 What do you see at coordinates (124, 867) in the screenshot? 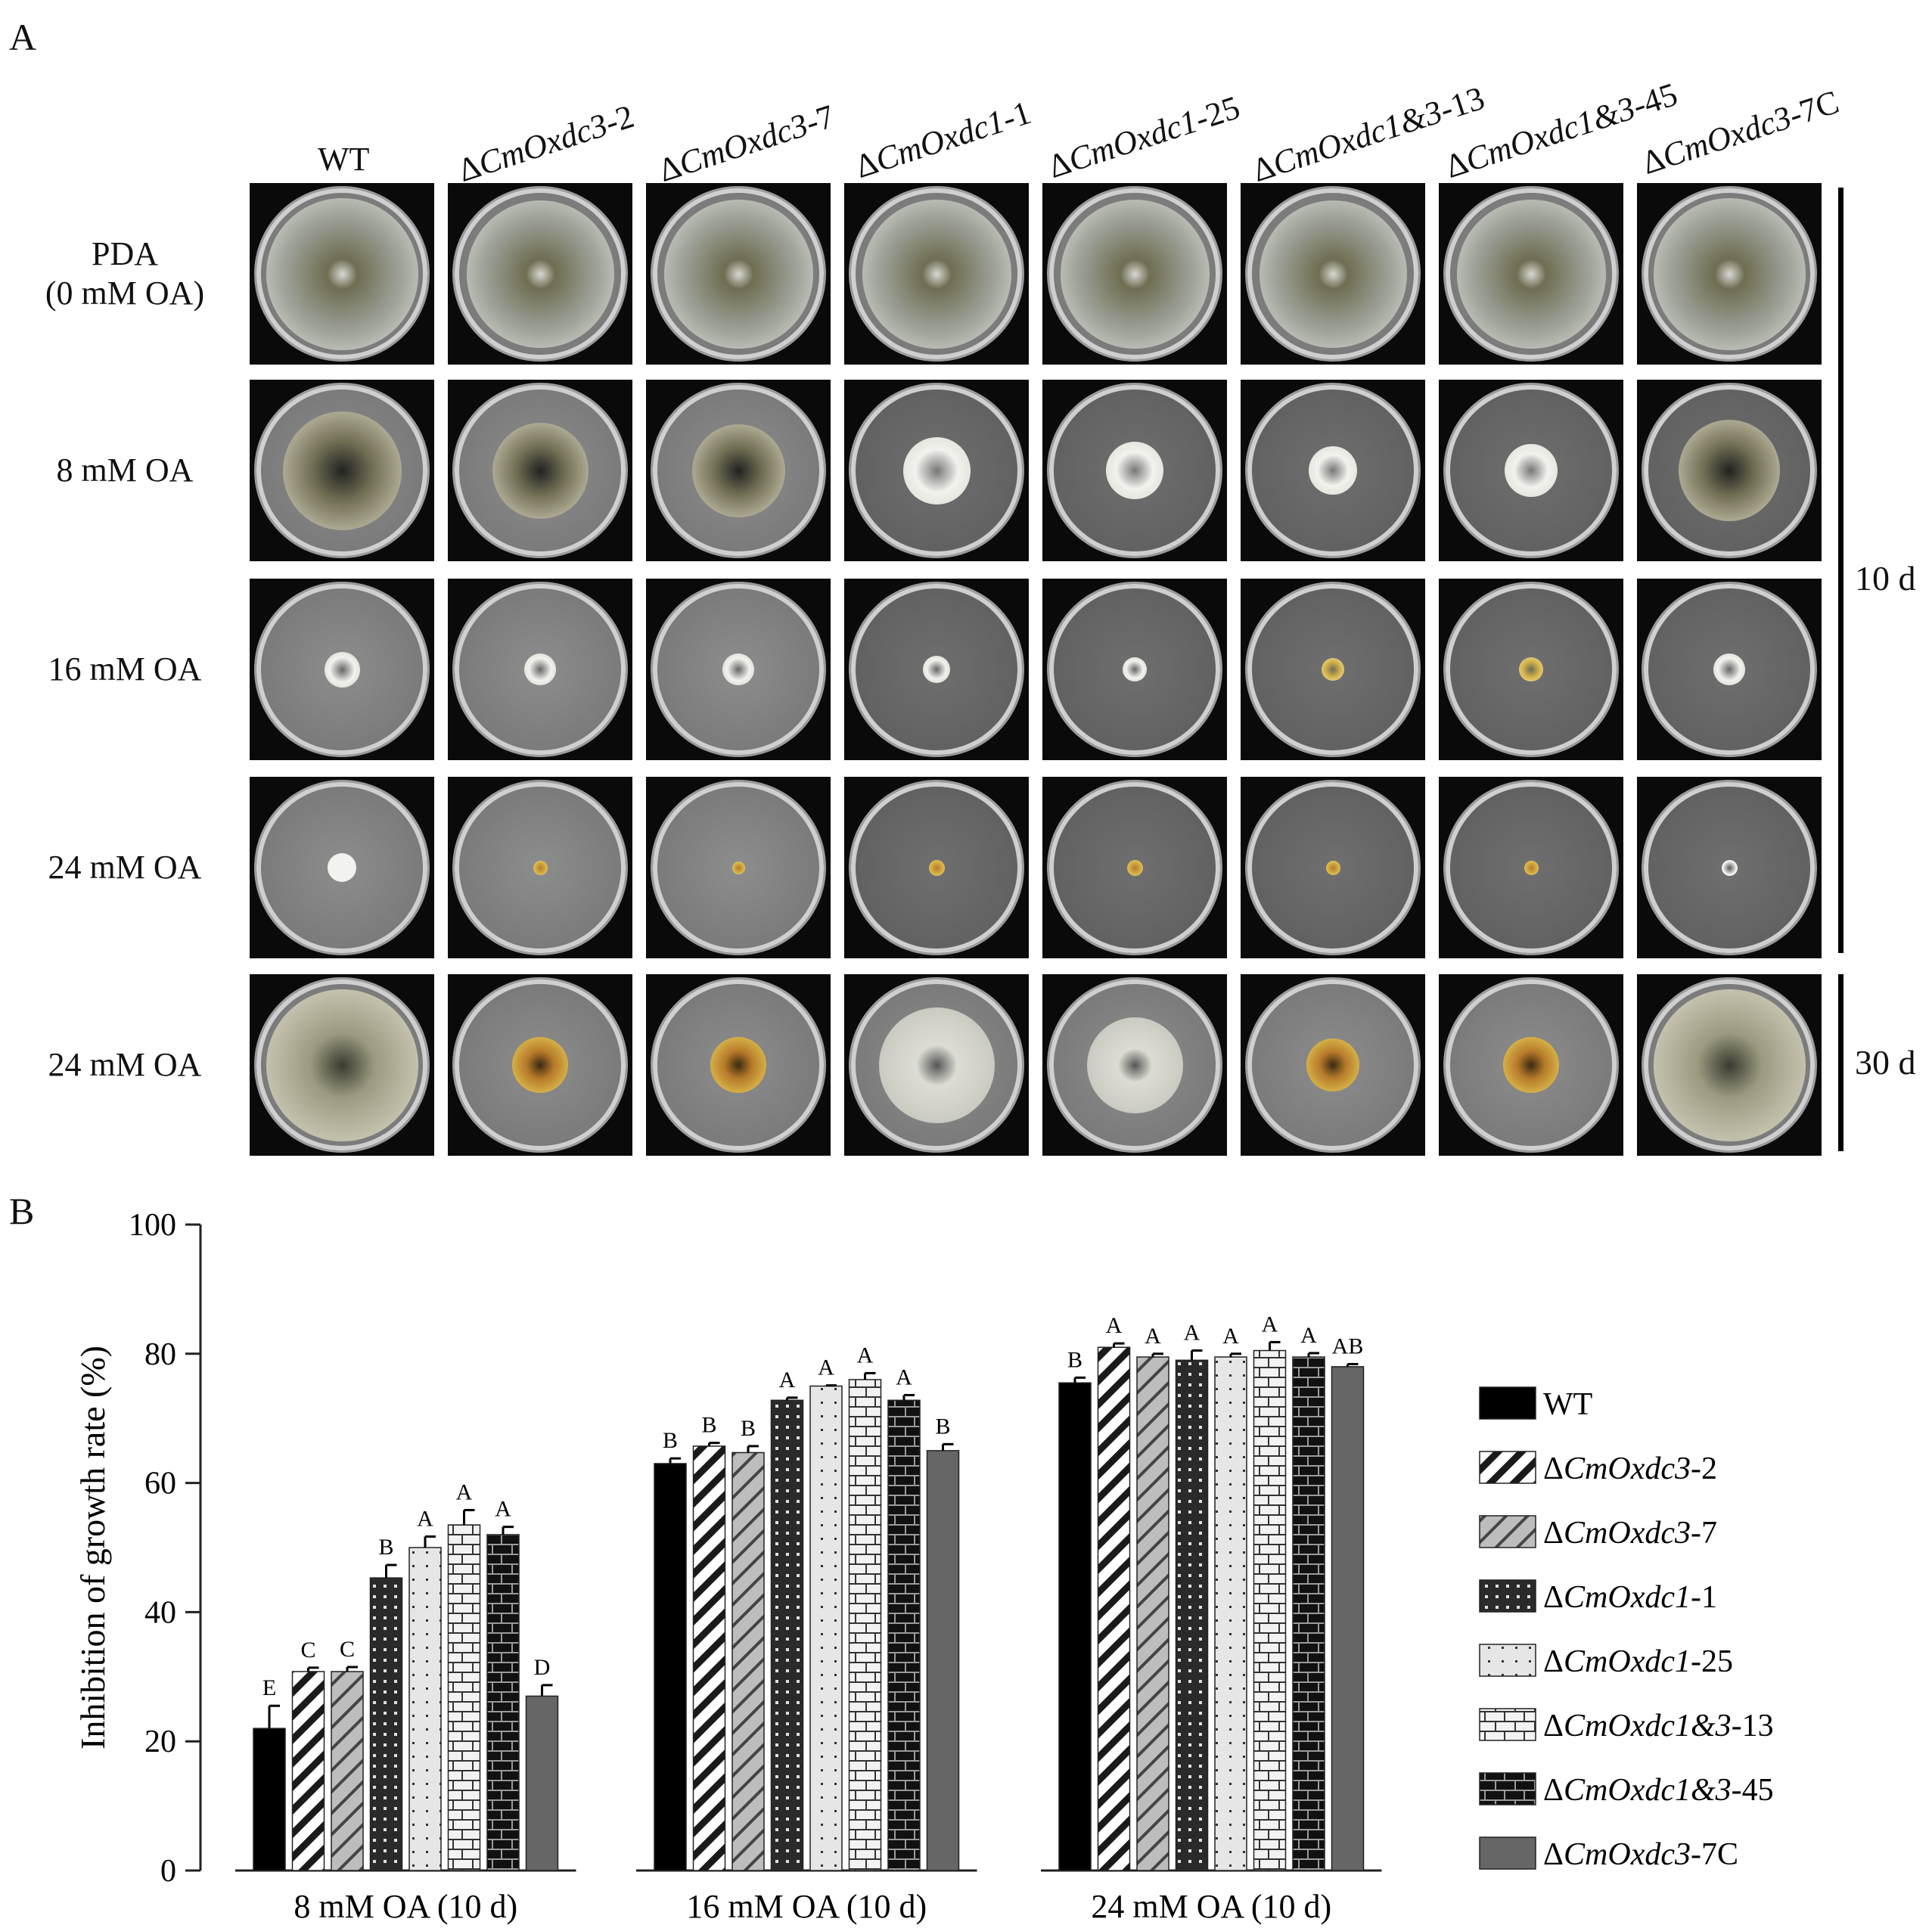
I see `row-header-4: 24 mM OA` at bounding box center [124, 867].